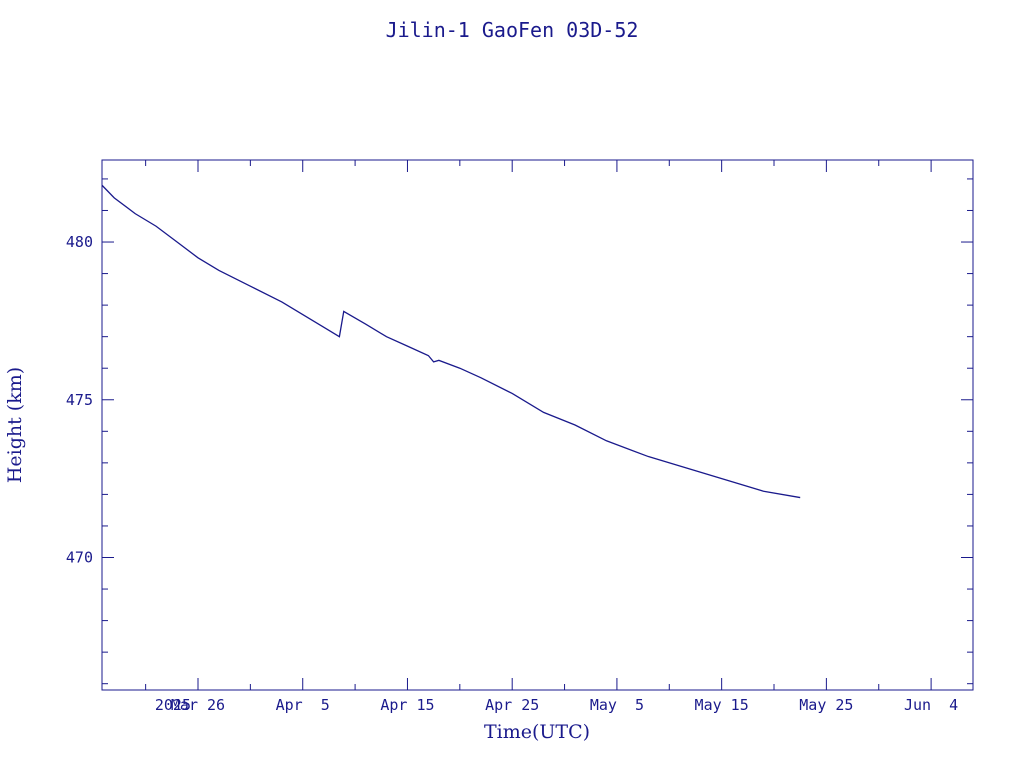 This screenshot has width=1024, height=768. What do you see at coordinates (79, 242) in the screenshot?
I see `y-tick-label: 480` at bounding box center [79, 242].